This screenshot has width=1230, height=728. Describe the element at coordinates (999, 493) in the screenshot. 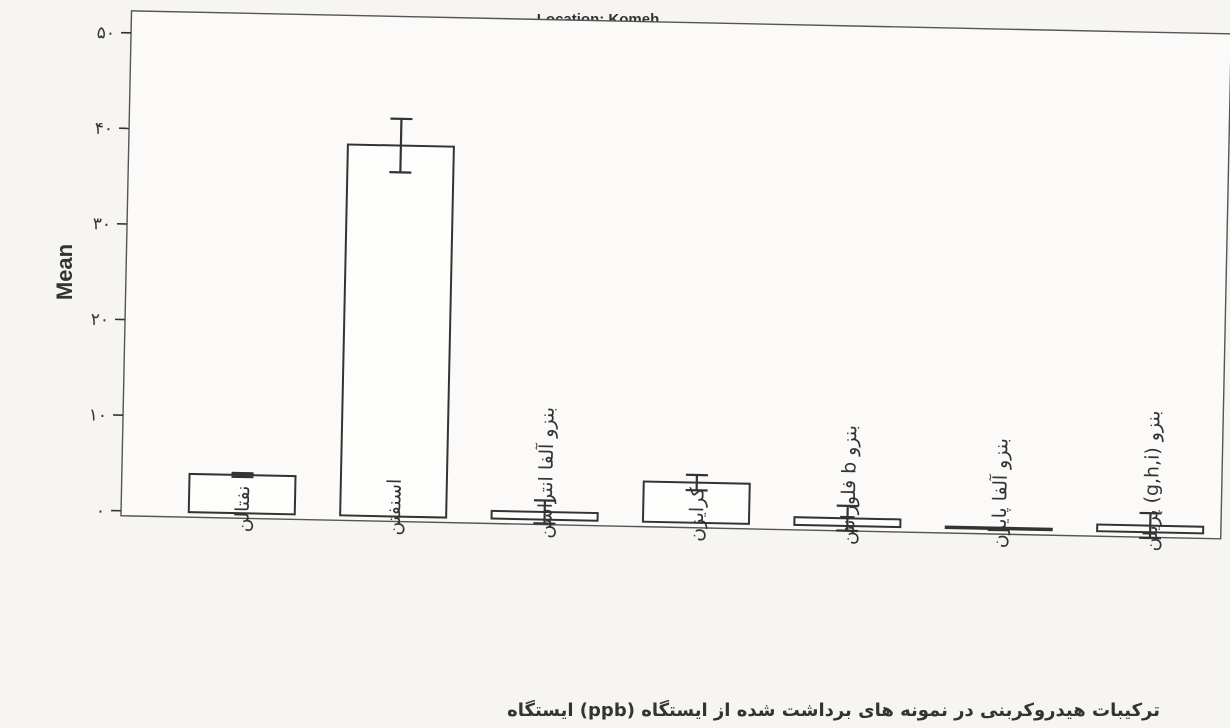

I see `x-tick-label: بنزو آلفا پایرن` at that location.